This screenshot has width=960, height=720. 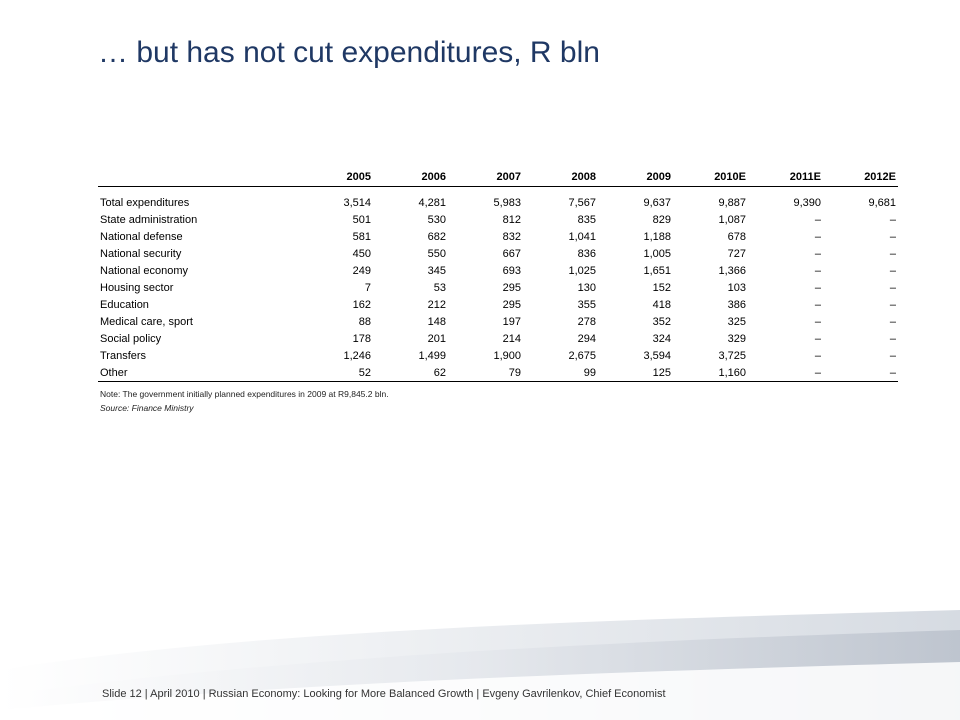 I want to click on value-cell: 3,594, so click(x=657, y=355).